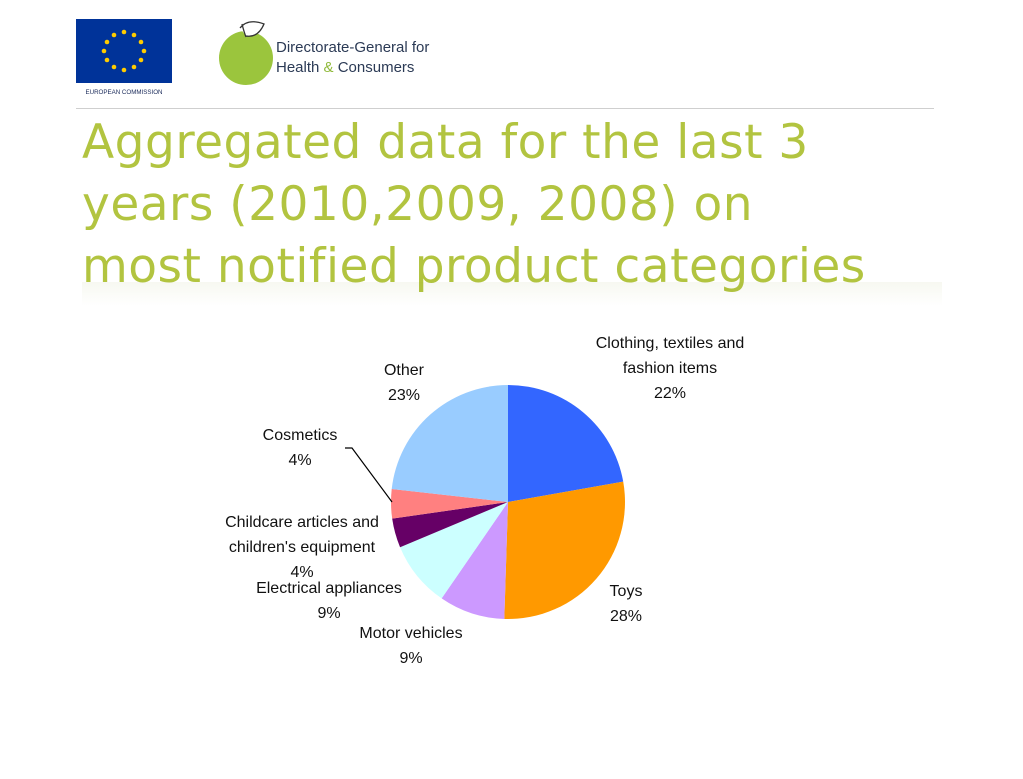  I want to click on apple-icon, so click(246, 58).